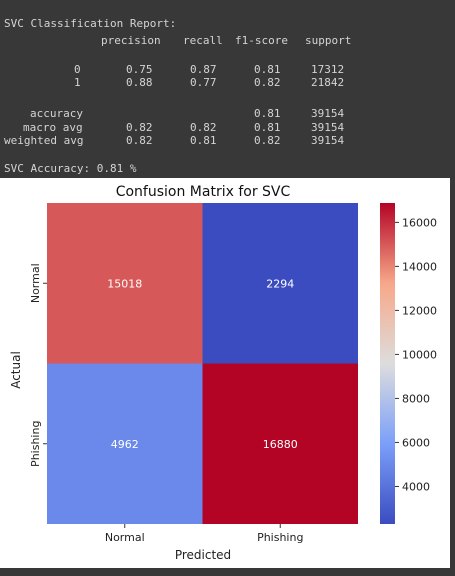 This screenshot has width=455, height=576. Describe the element at coordinates (203, 192) in the screenshot. I see `chart-title: Confusion Matrix for SVC` at that location.